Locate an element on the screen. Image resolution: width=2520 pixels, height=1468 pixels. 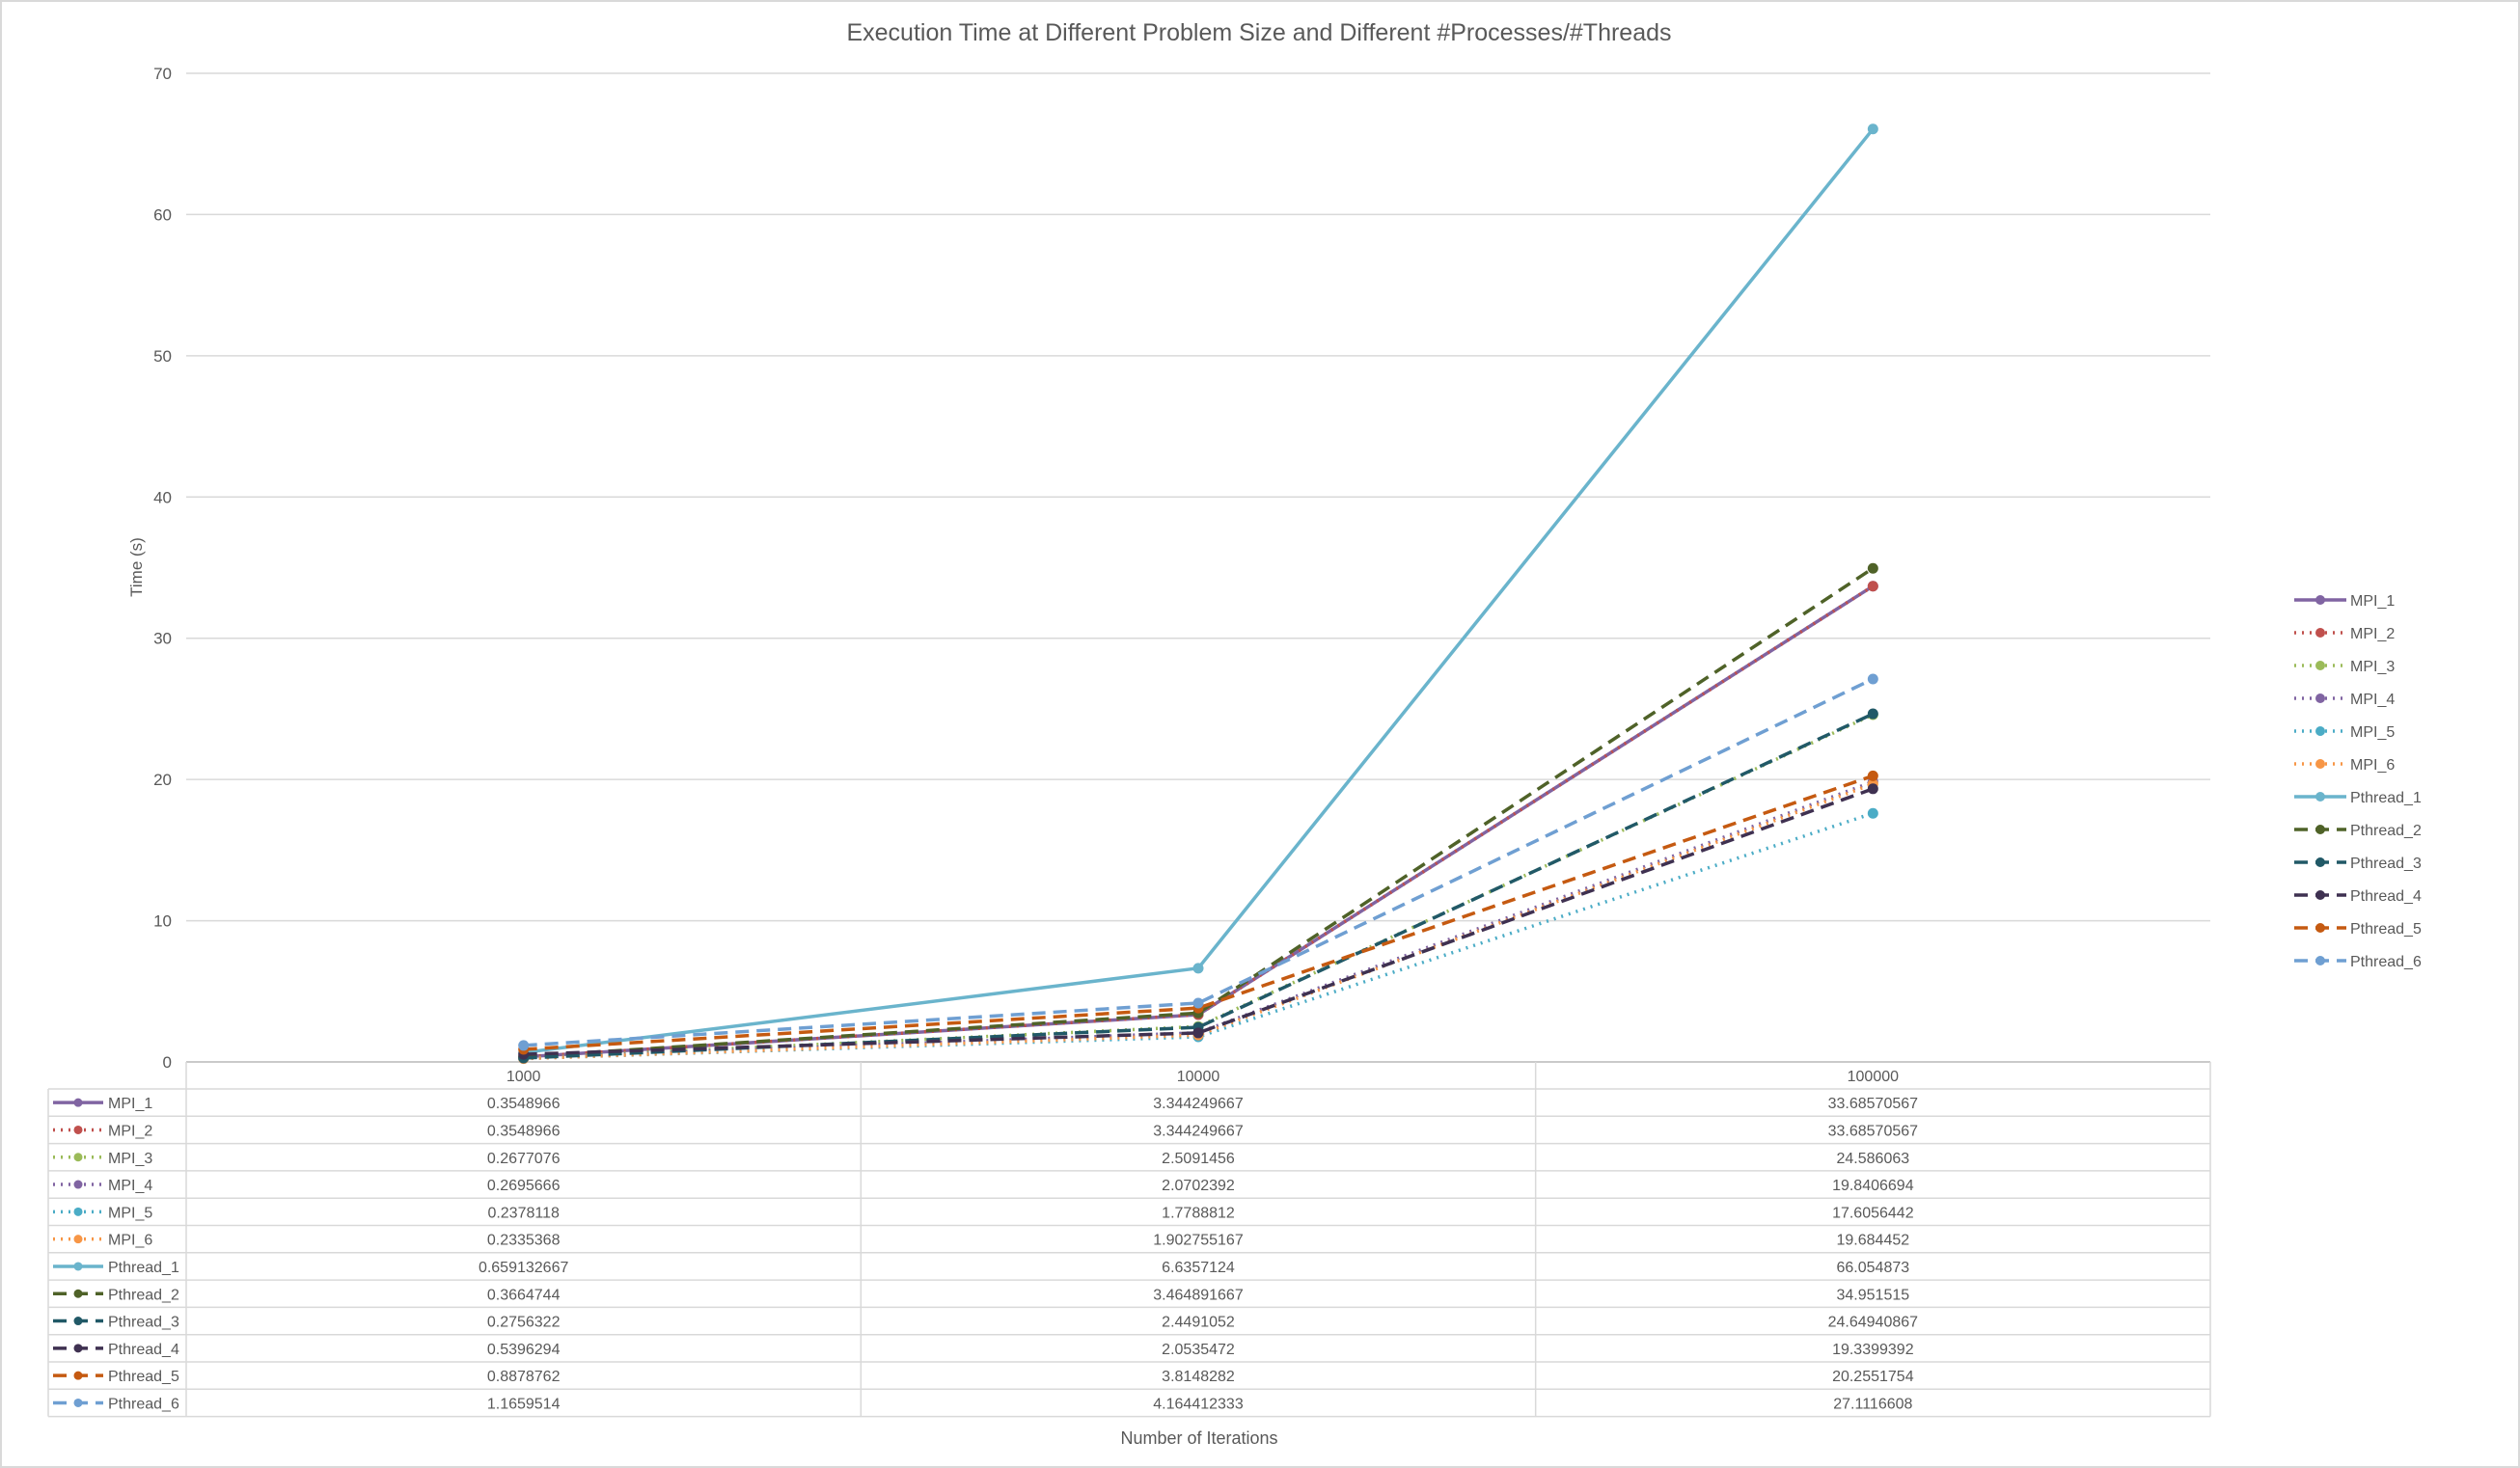
table-row-label: MPI_6 is located at coordinates (130, 1241).